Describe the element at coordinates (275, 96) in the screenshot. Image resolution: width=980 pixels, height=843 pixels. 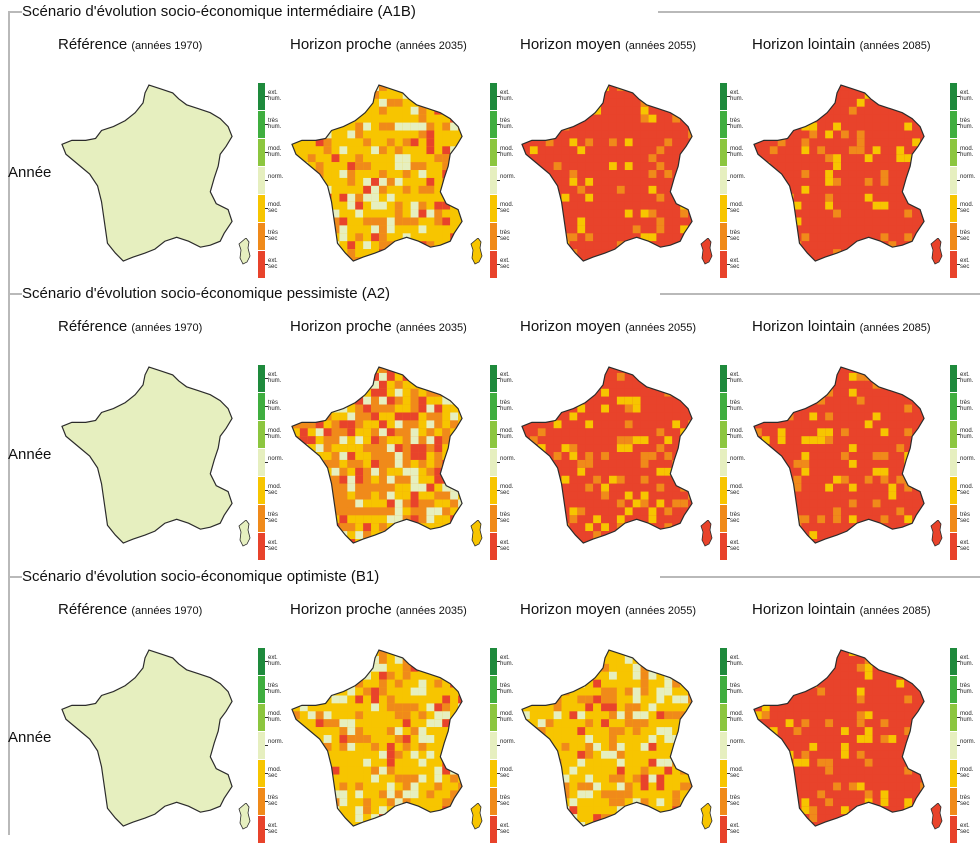
I see `legend-label: ext. hum.` at that location.